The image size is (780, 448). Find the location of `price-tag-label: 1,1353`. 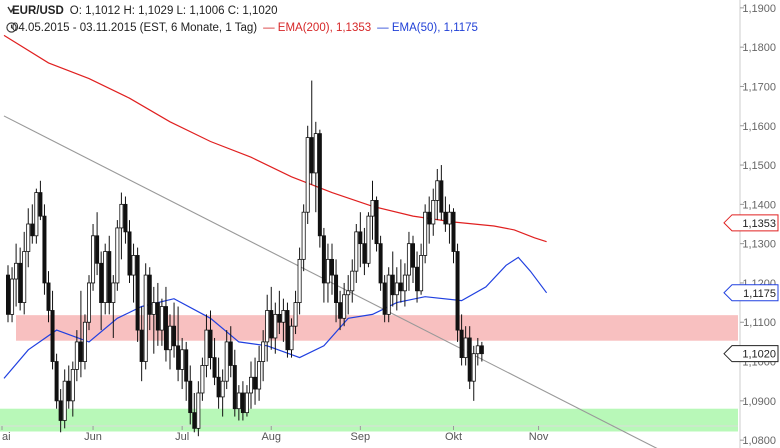

price-tag-label: 1,1353 is located at coordinates (759, 224).